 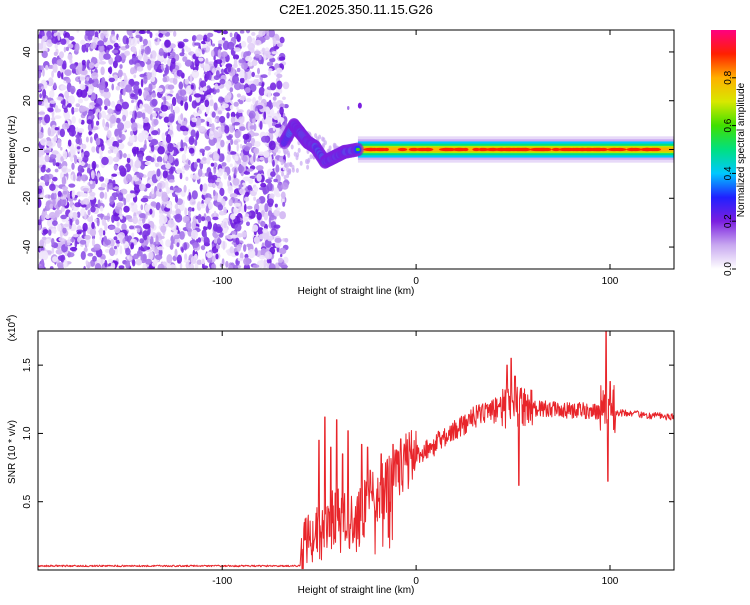 What do you see at coordinates (728, 125) in the screenshot?
I see `colorbar-tick-label: 0.6` at bounding box center [728, 125].